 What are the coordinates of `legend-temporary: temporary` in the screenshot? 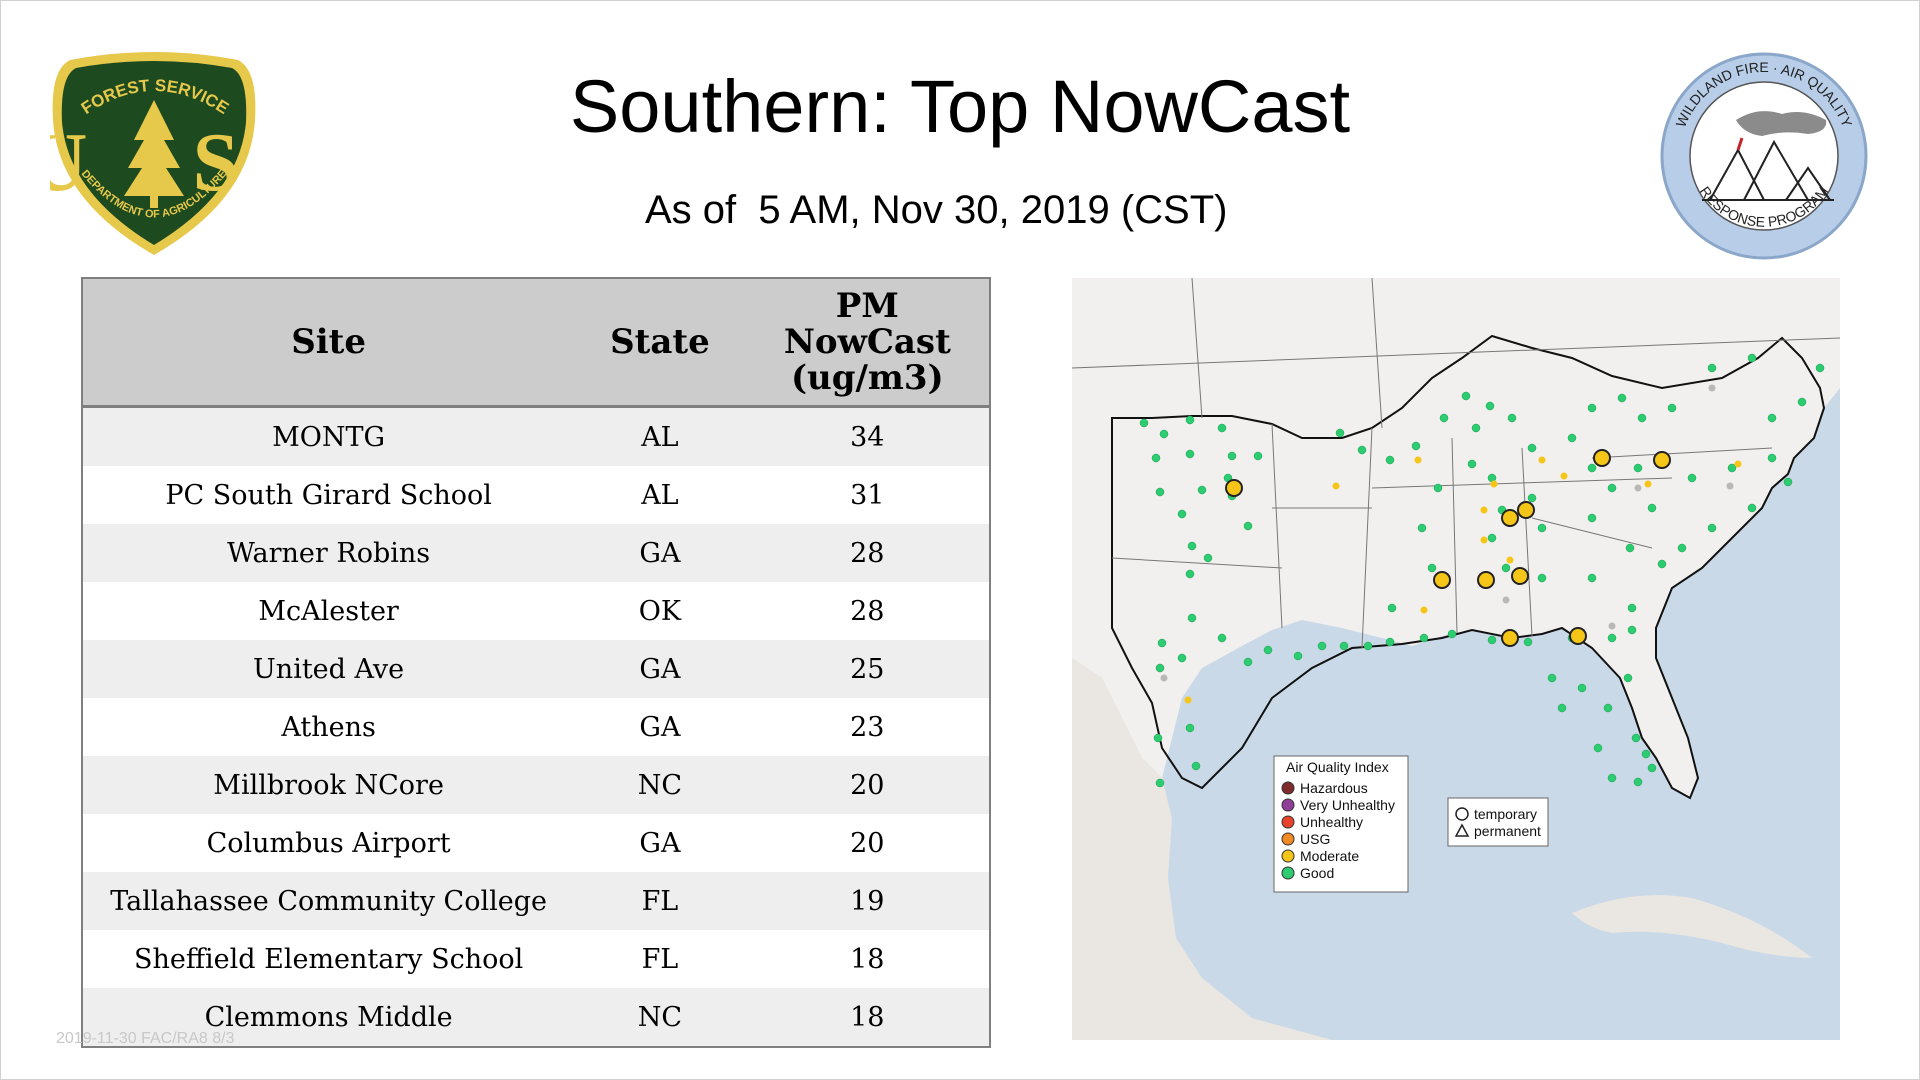 It's located at (1505, 814).